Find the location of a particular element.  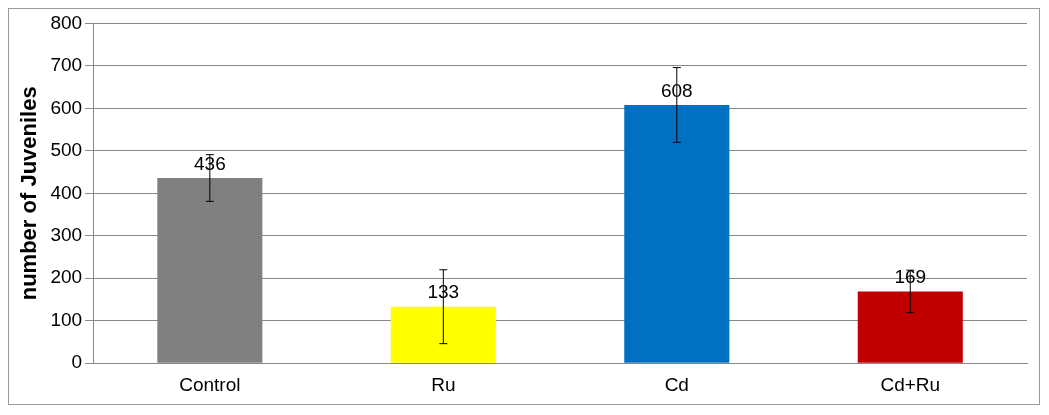

x-tick-label: Cd+Ru is located at coordinates (910, 384).